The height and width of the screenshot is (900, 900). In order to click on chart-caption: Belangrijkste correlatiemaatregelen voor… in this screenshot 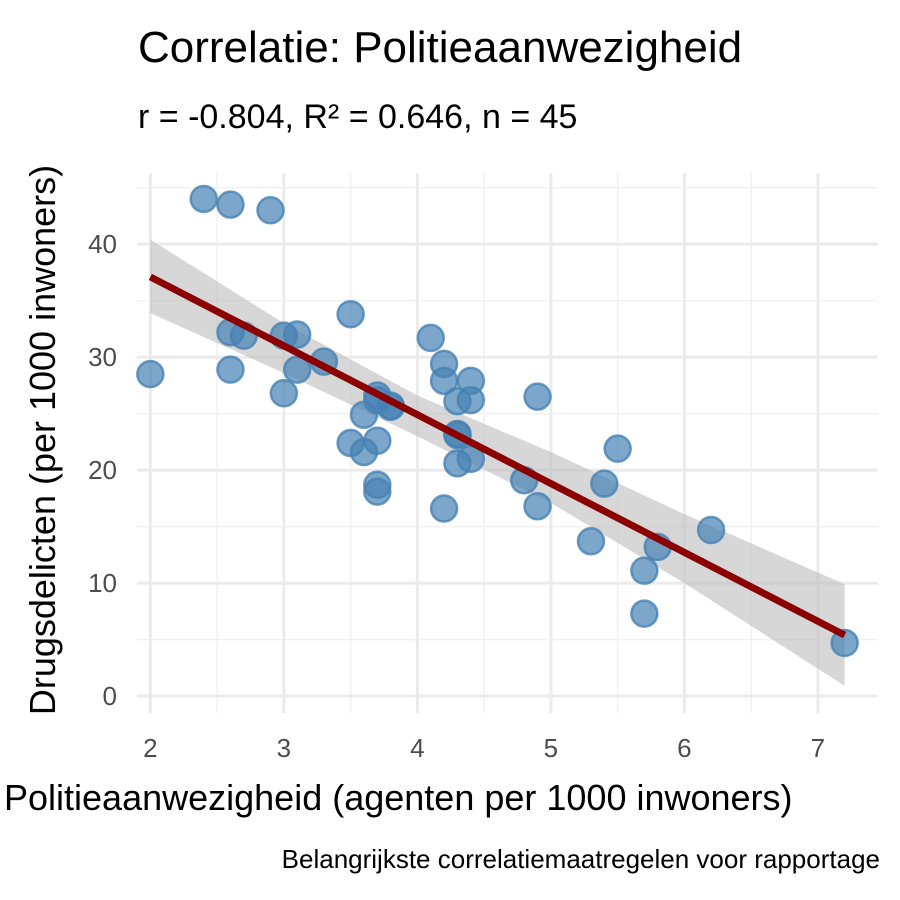, I will do `click(581, 859)`.